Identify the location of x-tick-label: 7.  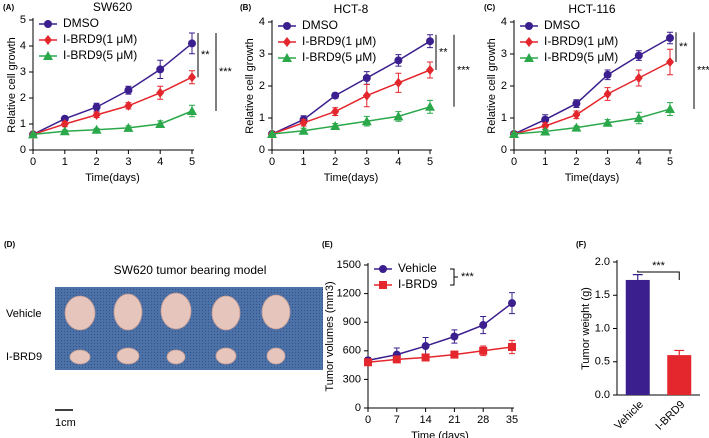
(397, 420).